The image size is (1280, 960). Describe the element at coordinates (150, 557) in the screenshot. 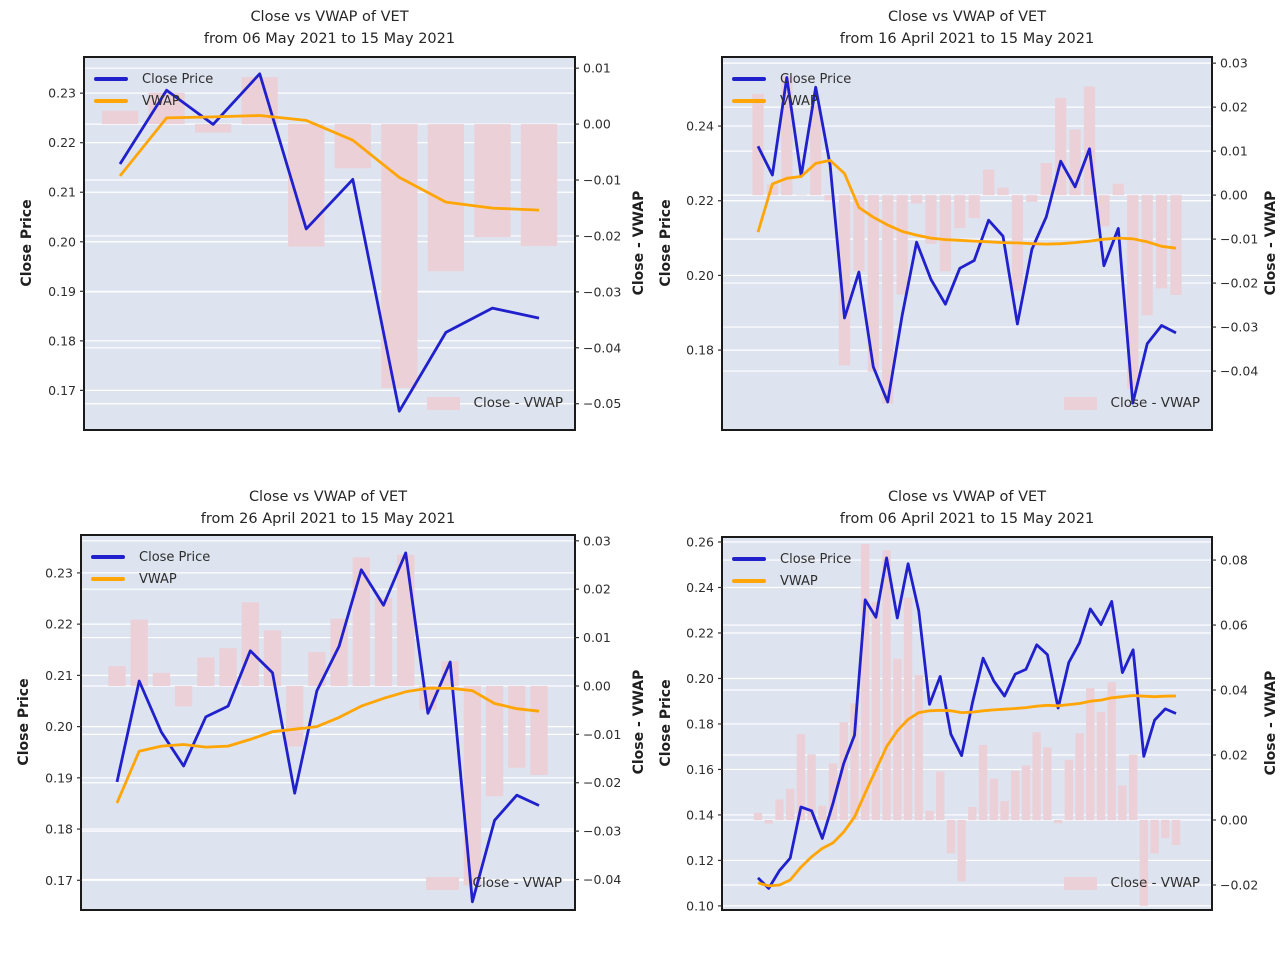

I see `chart3-legend-close: Close Price` at that location.